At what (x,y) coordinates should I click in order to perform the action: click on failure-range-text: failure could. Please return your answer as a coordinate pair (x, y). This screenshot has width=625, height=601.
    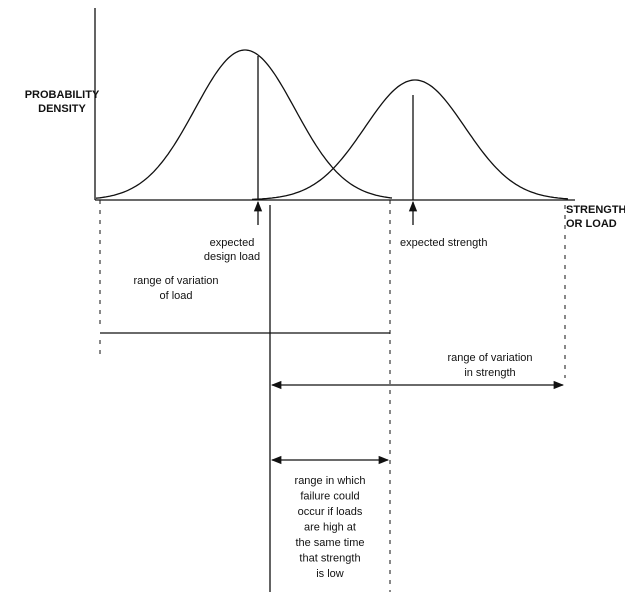
    Looking at the image, I should click on (329, 496).